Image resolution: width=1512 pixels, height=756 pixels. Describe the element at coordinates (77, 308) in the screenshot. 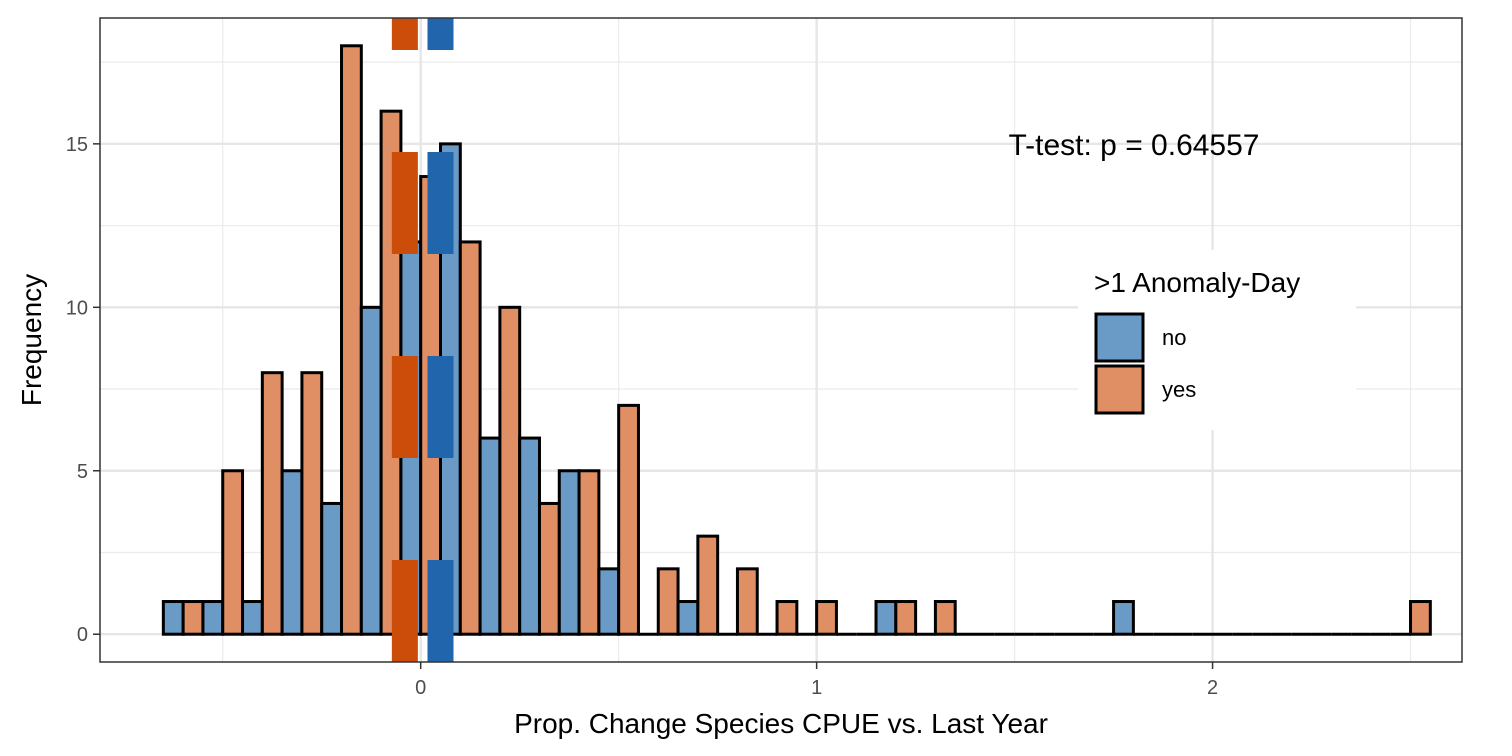

I see `y-tick-label: 10` at that location.